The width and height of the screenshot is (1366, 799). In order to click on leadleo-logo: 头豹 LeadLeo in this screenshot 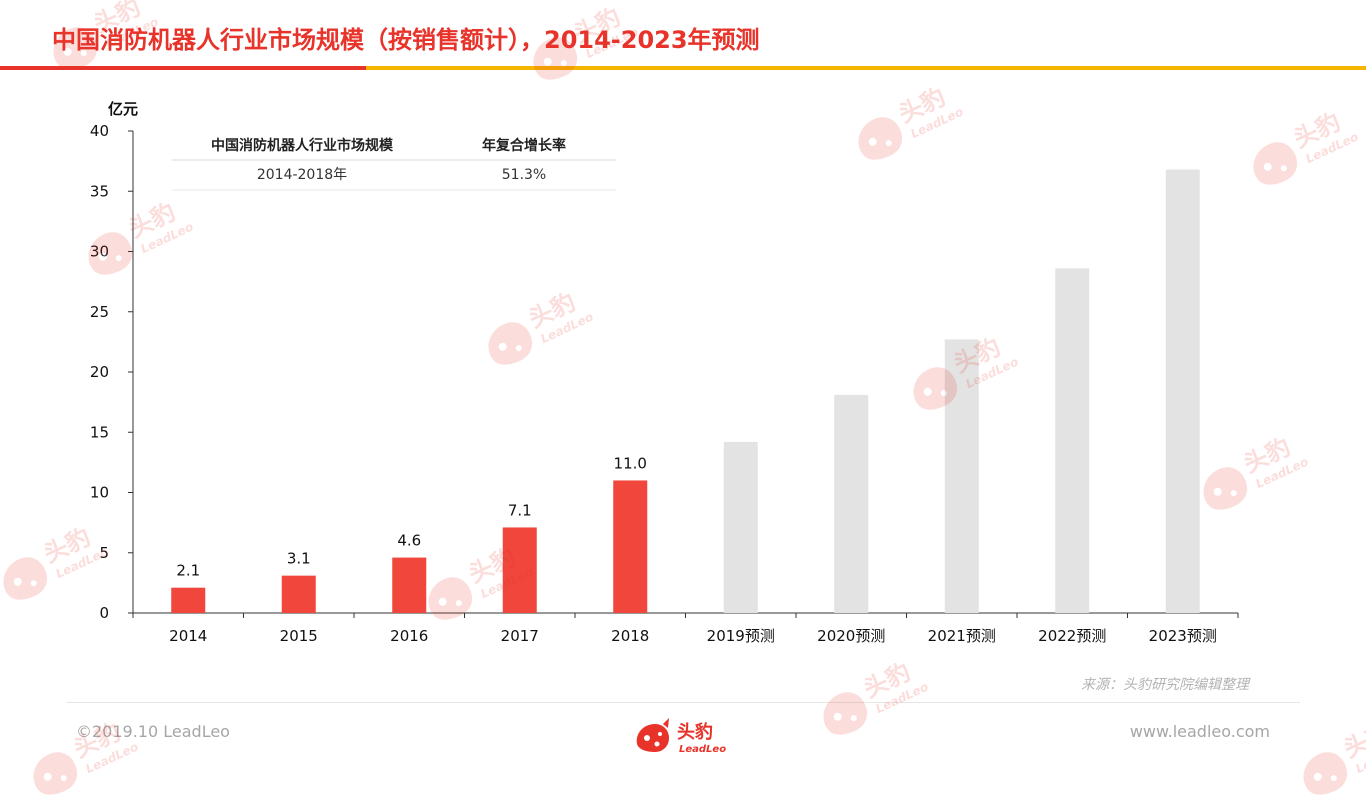, I will do `click(681, 736)`.